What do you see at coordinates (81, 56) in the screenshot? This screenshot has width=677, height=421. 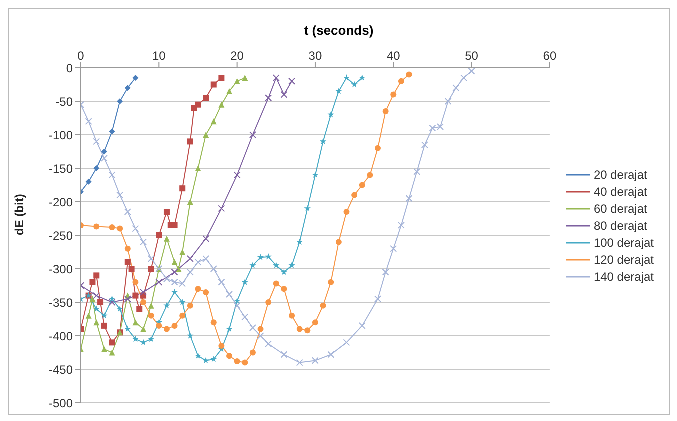 I see `x-tick-label: 0` at bounding box center [81, 56].